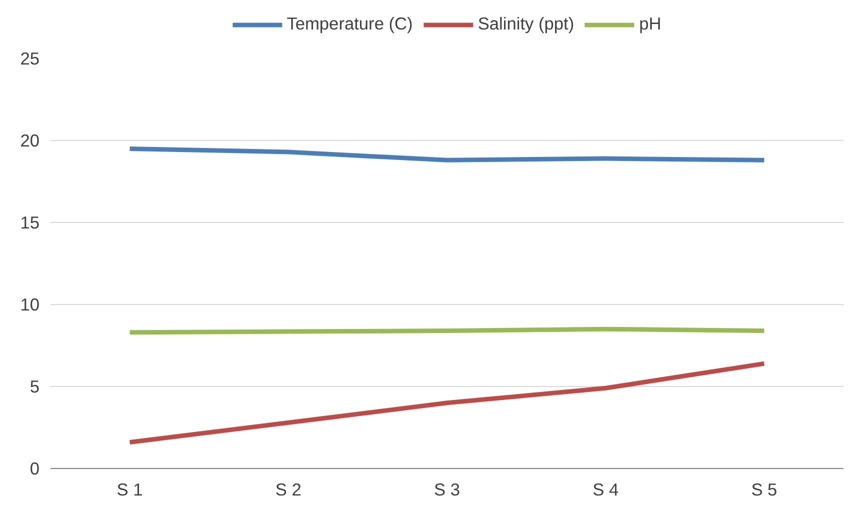 The image size is (860, 525). What do you see at coordinates (764, 490) in the screenshot?
I see `x-tick-label: S 5` at bounding box center [764, 490].